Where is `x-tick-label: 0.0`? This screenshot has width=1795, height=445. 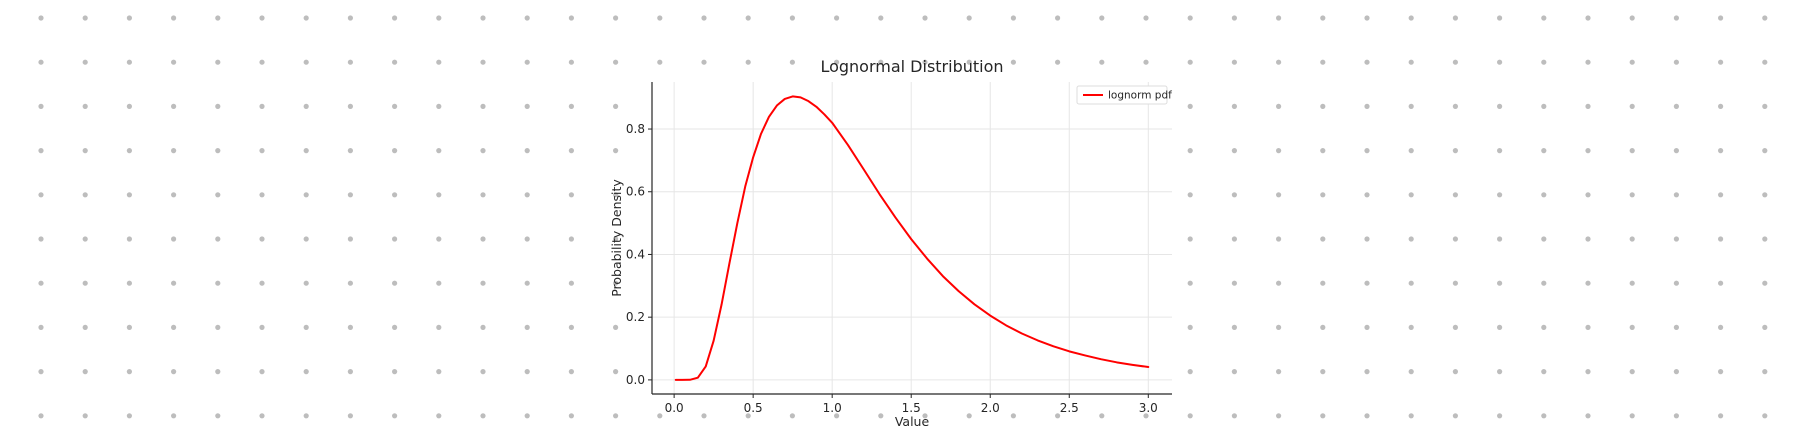
x-tick-label: 0.0 is located at coordinates (674, 408).